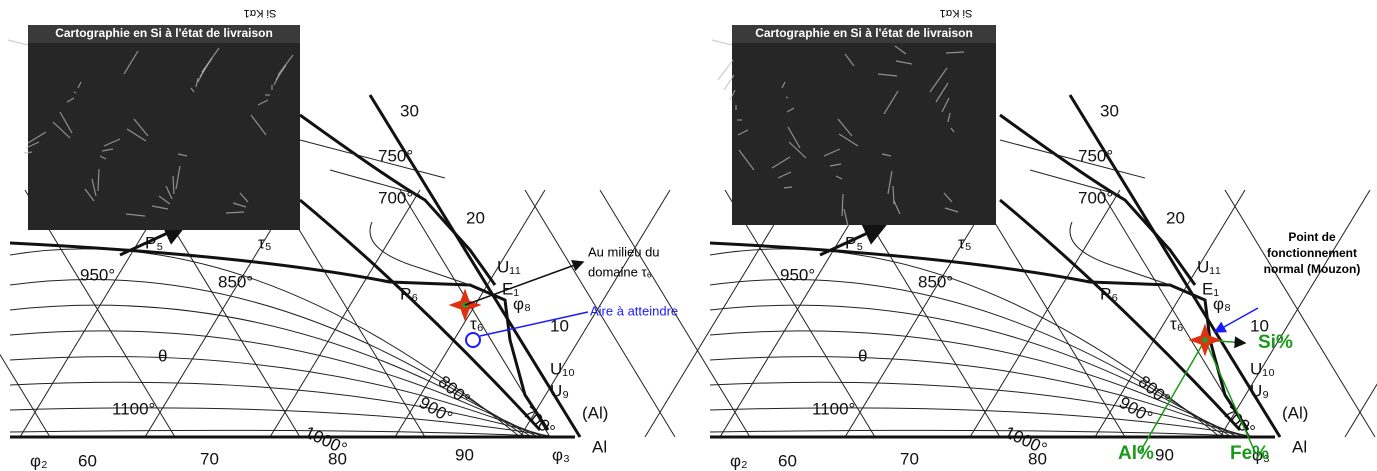 This screenshot has height=471, width=1377. I want to click on diagram-label: E₁, so click(1210, 288).